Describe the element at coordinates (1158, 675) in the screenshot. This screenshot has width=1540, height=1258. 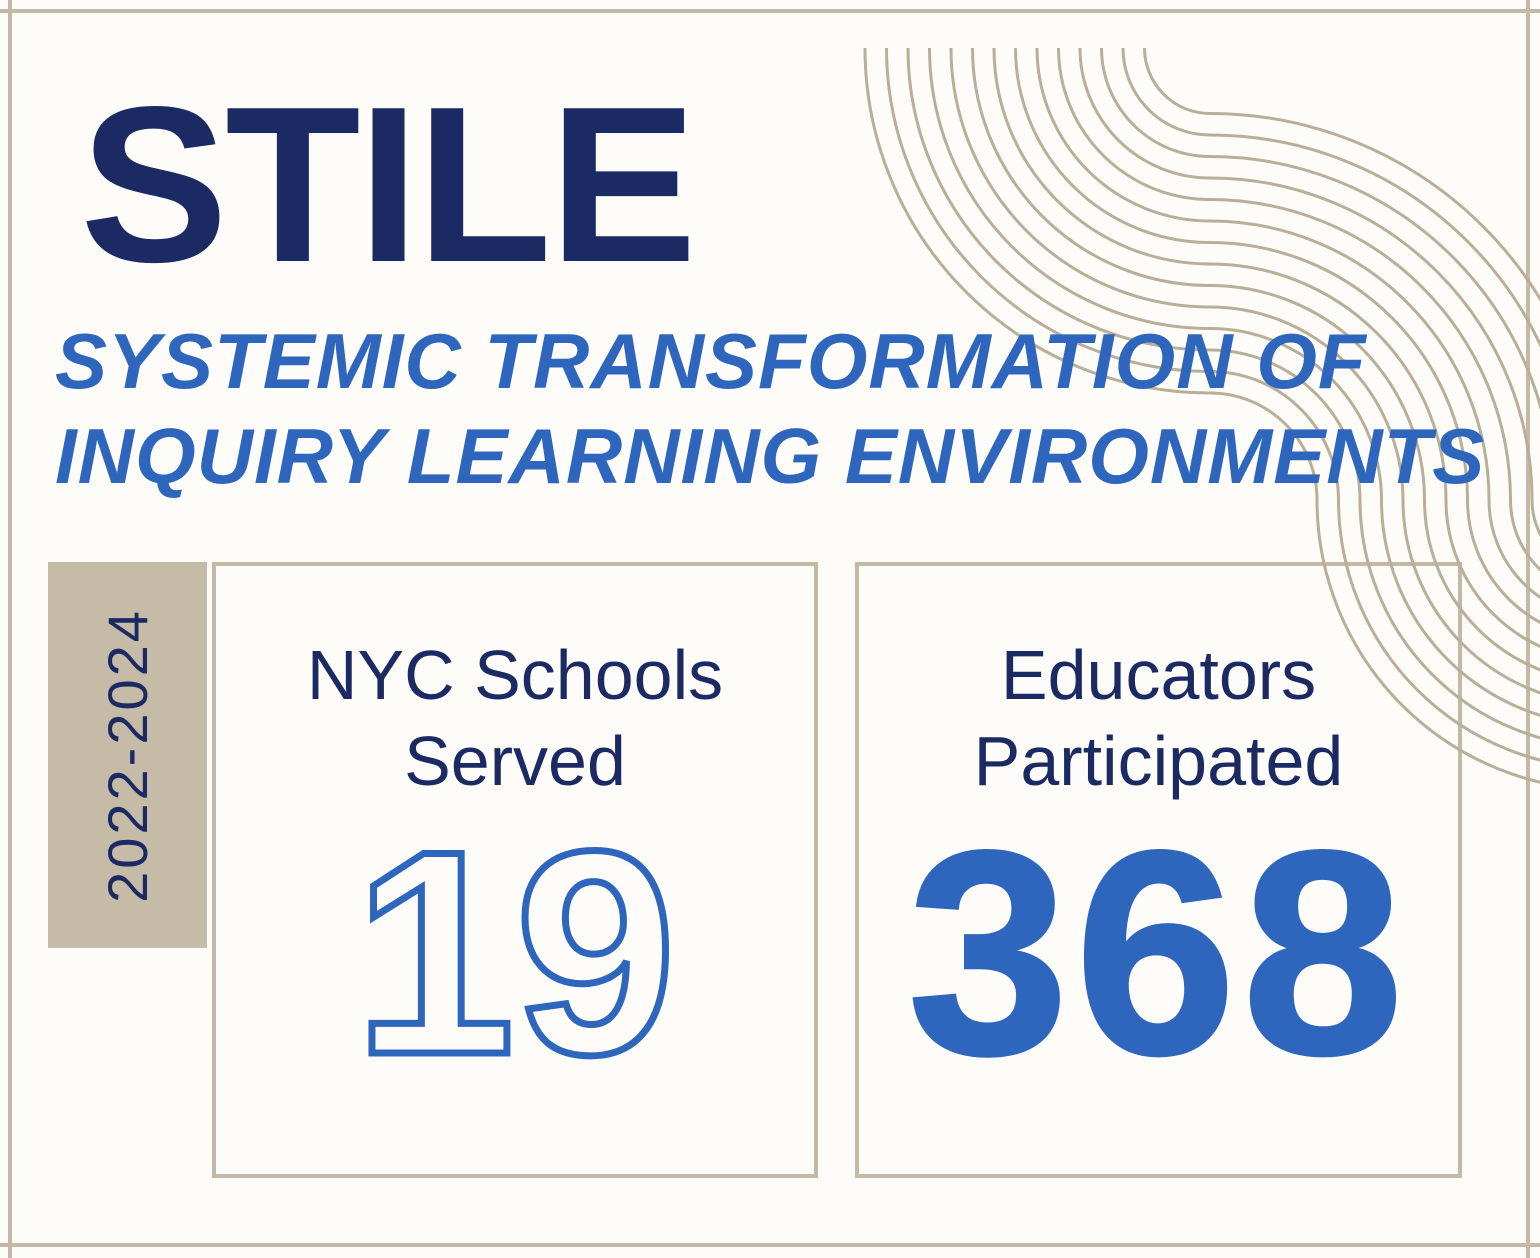
I see `stat-label-educators-line-1: Educators` at that location.